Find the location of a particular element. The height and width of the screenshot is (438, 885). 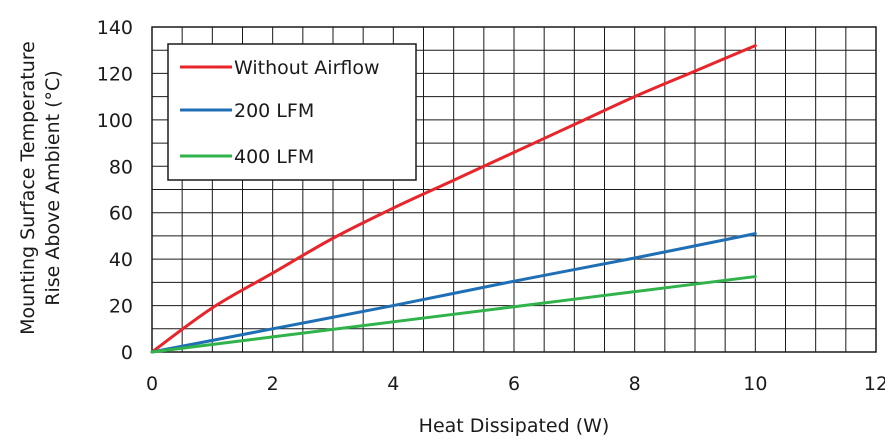

y-tick-label: 80 is located at coordinates (121, 167).